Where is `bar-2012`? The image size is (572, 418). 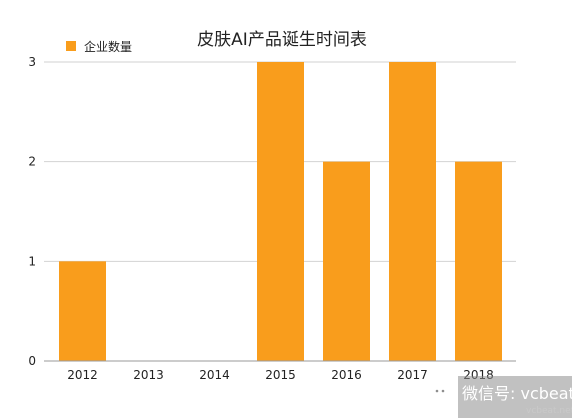
bar-2012 is located at coordinates (82, 311).